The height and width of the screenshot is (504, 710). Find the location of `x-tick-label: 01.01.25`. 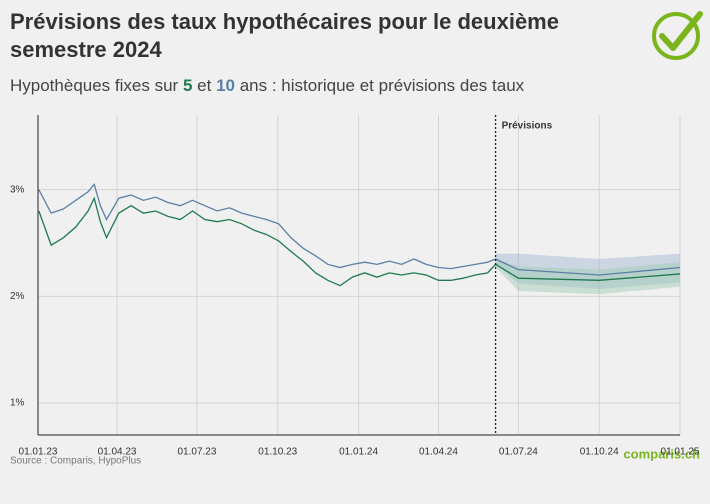

x-tick-label: 01.01.25 is located at coordinates (680, 452).